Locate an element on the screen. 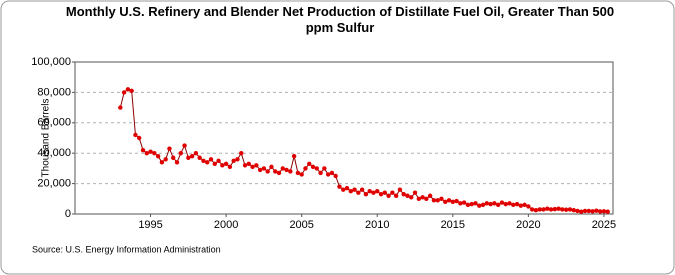  x-tick-label: 2020 is located at coordinates (528, 225).